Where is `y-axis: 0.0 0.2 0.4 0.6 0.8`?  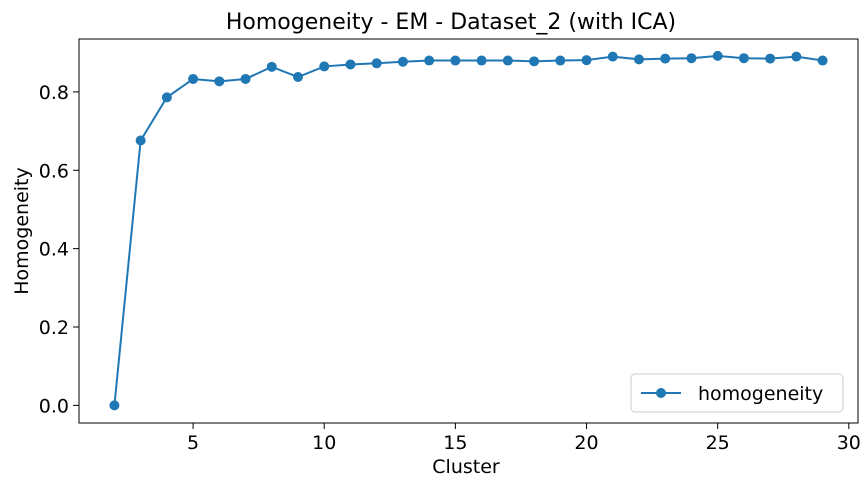
y-axis: 0.0 0.2 0.4 0.6 0.8 is located at coordinates (59, 249).